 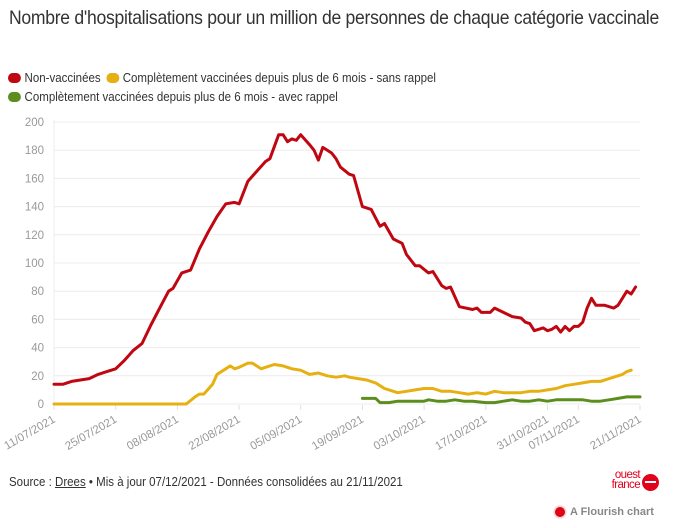 I want to click on y-tick-label: 140, so click(x=34, y=208).